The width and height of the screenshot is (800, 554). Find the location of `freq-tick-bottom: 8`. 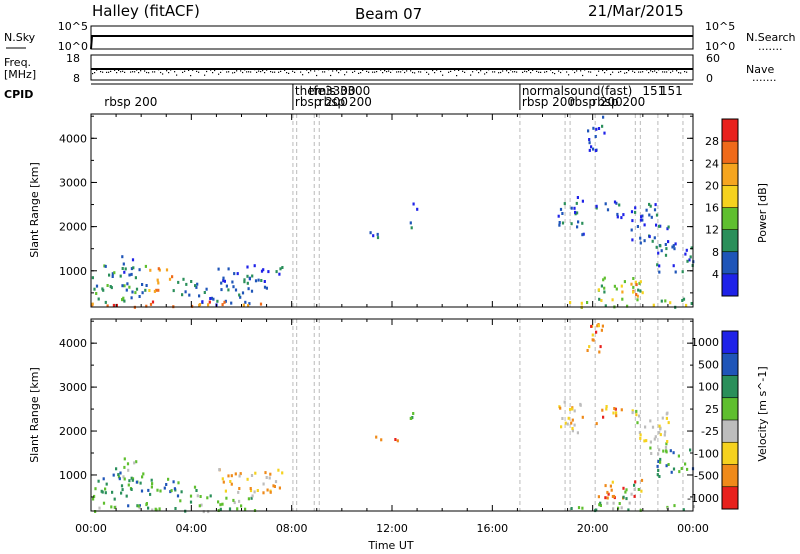

freq-tick-bottom: 8 is located at coordinates (76, 78).